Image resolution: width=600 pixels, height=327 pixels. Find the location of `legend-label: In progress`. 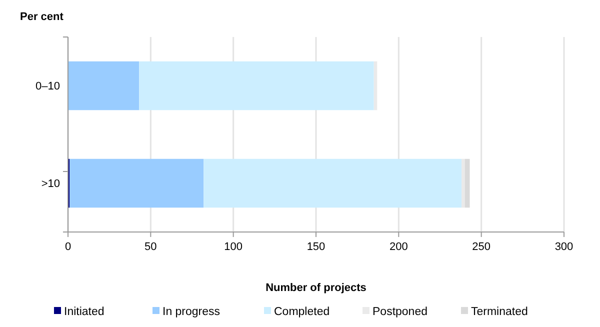

legend-label: In progress is located at coordinates (191, 312).